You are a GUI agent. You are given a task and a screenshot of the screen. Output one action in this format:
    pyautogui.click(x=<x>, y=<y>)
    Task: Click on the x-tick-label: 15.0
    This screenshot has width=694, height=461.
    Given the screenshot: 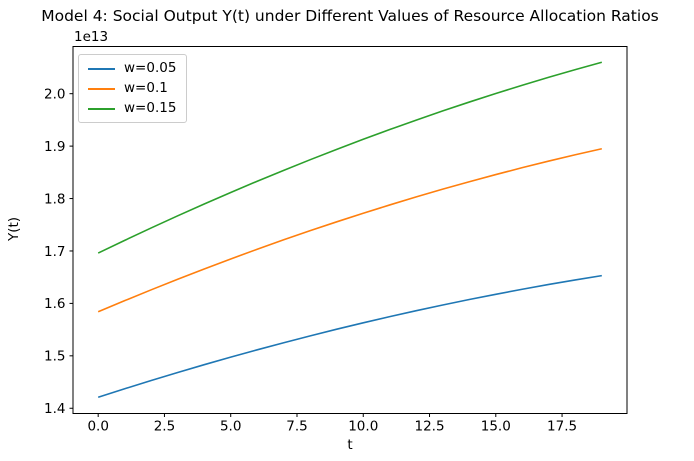 What is the action you would take?
    pyautogui.click(x=496, y=427)
    